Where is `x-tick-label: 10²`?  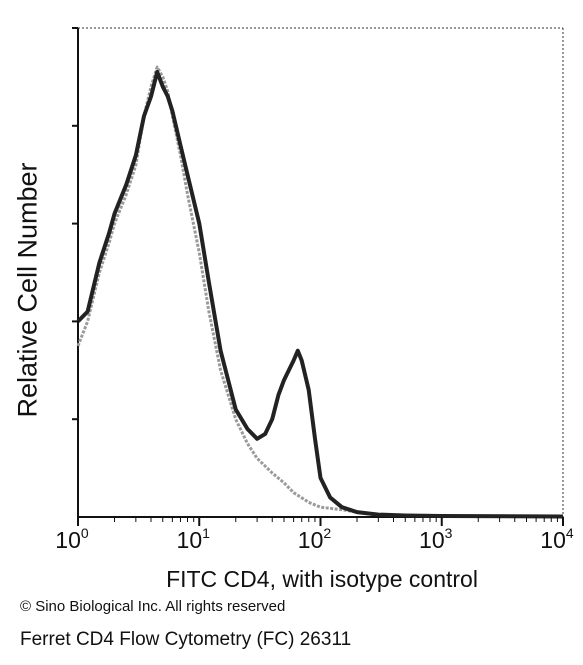
x-tick-label: 10² is located at coordinates (315, 539).